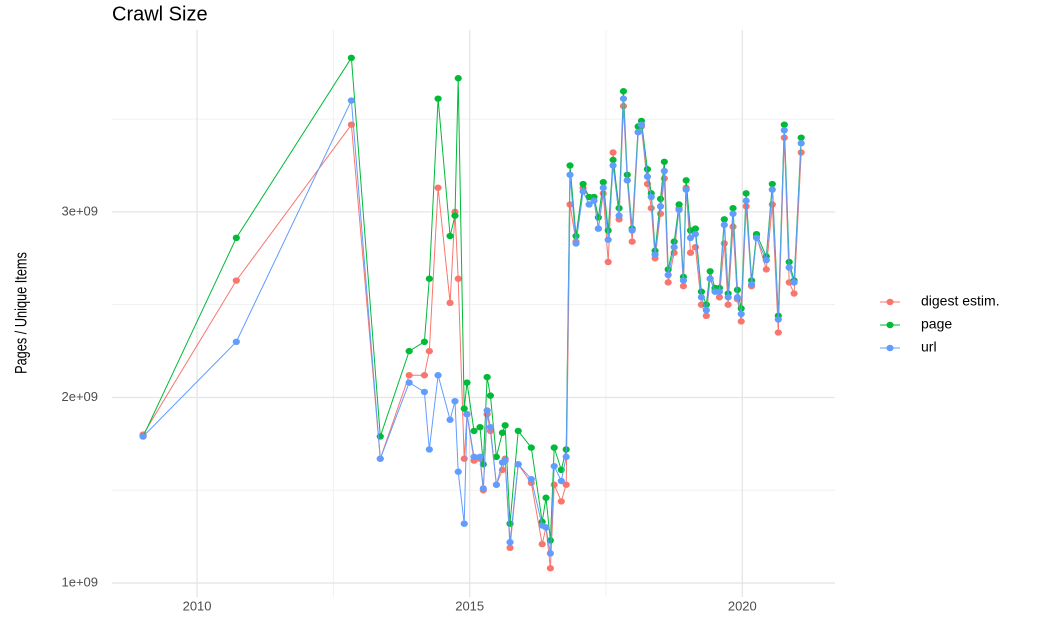 This screenshot has height=644, width=1059. I want to click on y-tick-label: 1e+09, so click(79, 582).